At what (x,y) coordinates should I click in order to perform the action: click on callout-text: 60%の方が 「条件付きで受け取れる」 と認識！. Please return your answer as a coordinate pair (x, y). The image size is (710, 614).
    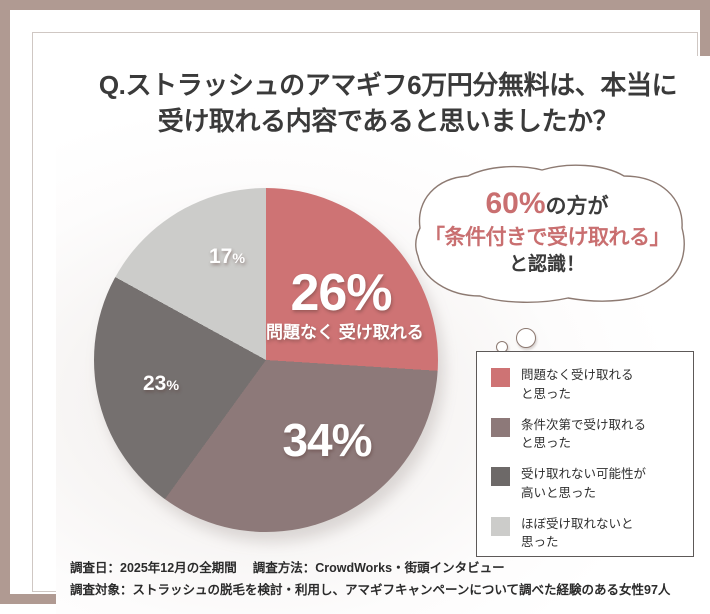
    Looking at the image, I should click on (547, 231).